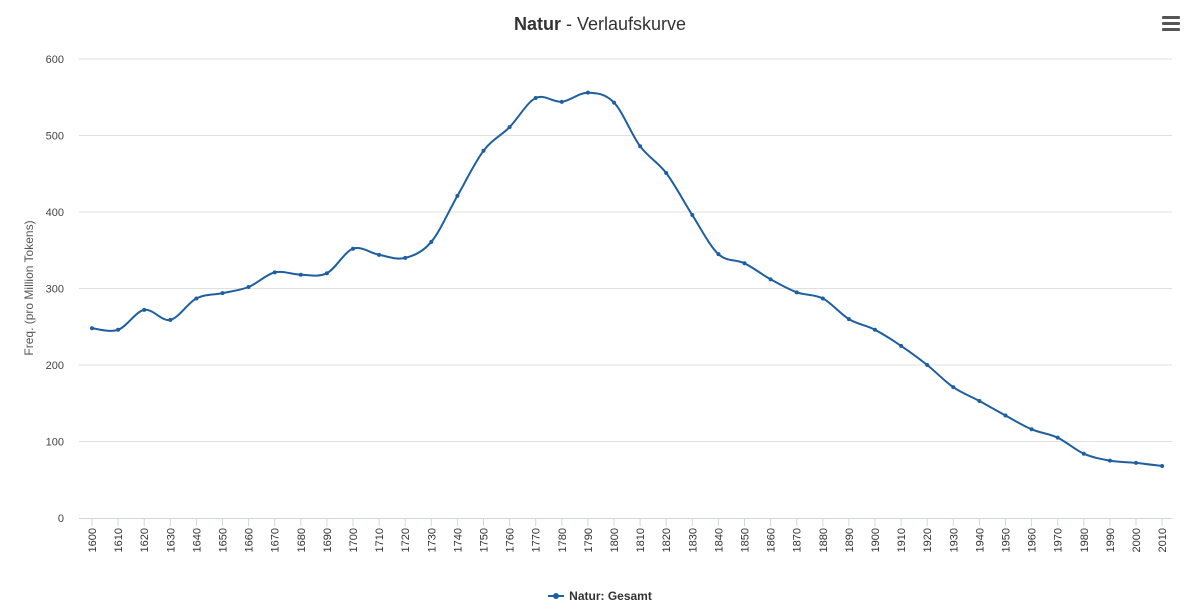  What do you see at coordinates (1059, 540) in the screenshot?
I see `x-tick-label-1970: 1970` at bounding box center [1059, 540].